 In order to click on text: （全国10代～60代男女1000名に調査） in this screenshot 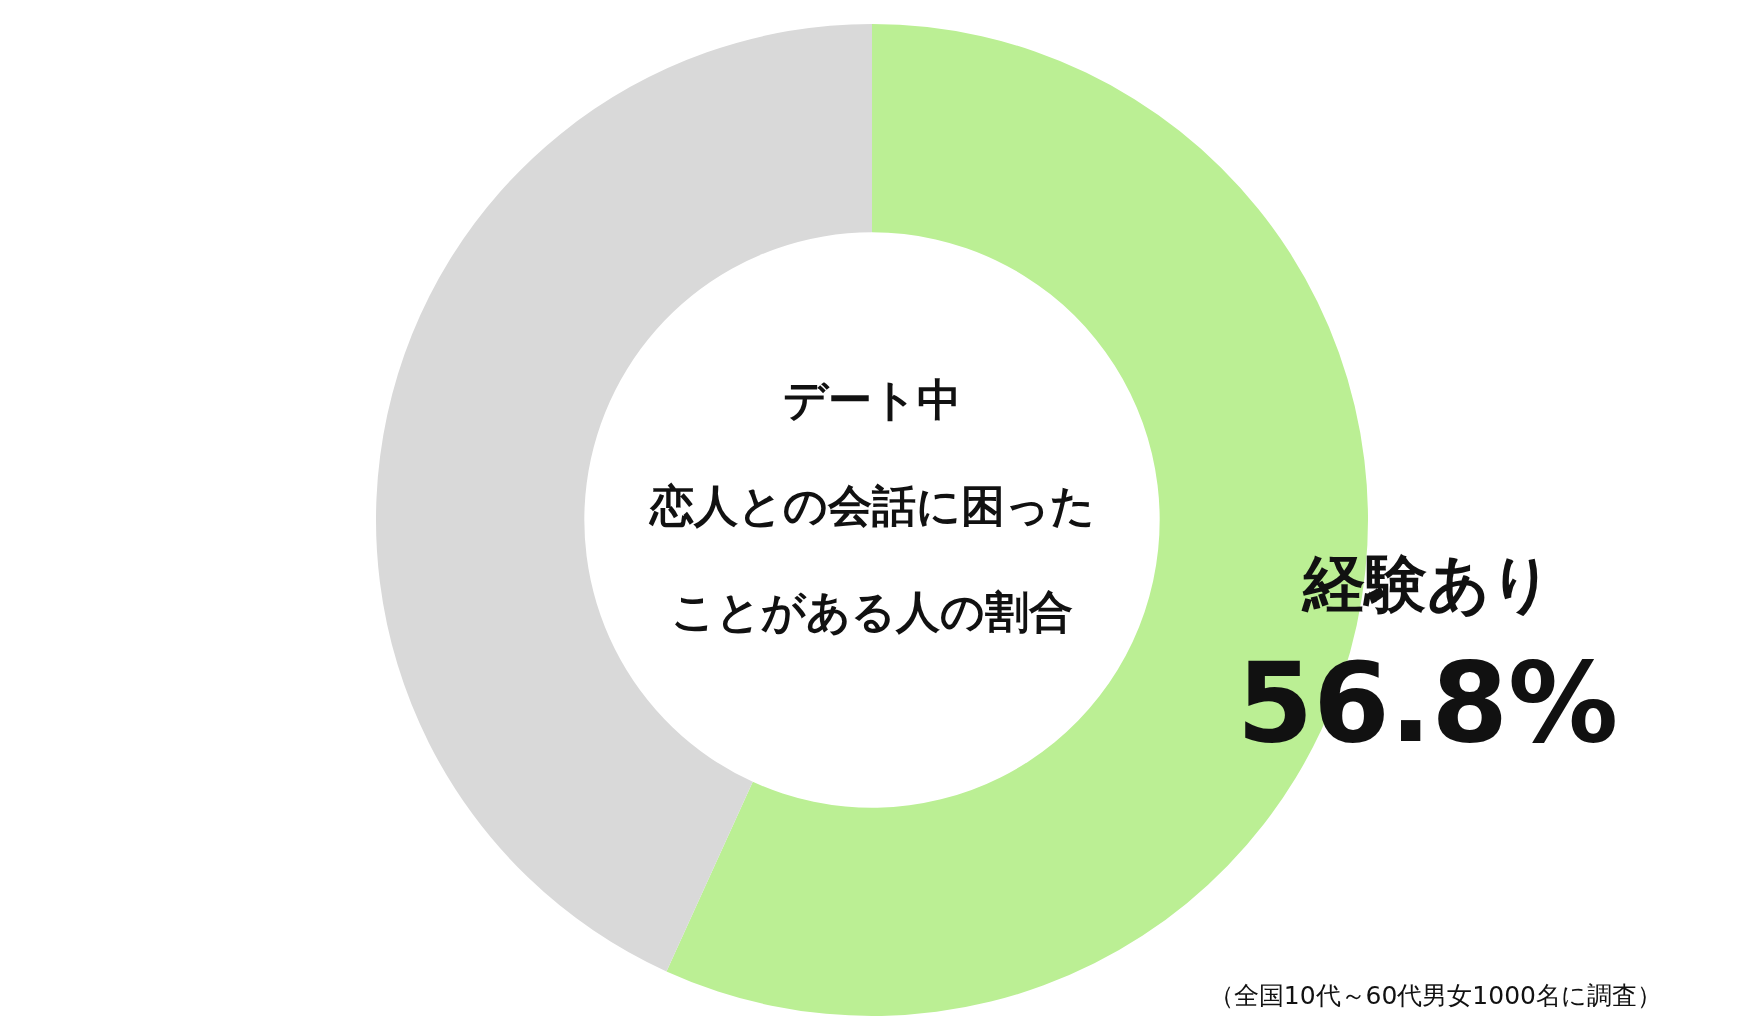, I will do `click(1435, 995)`.